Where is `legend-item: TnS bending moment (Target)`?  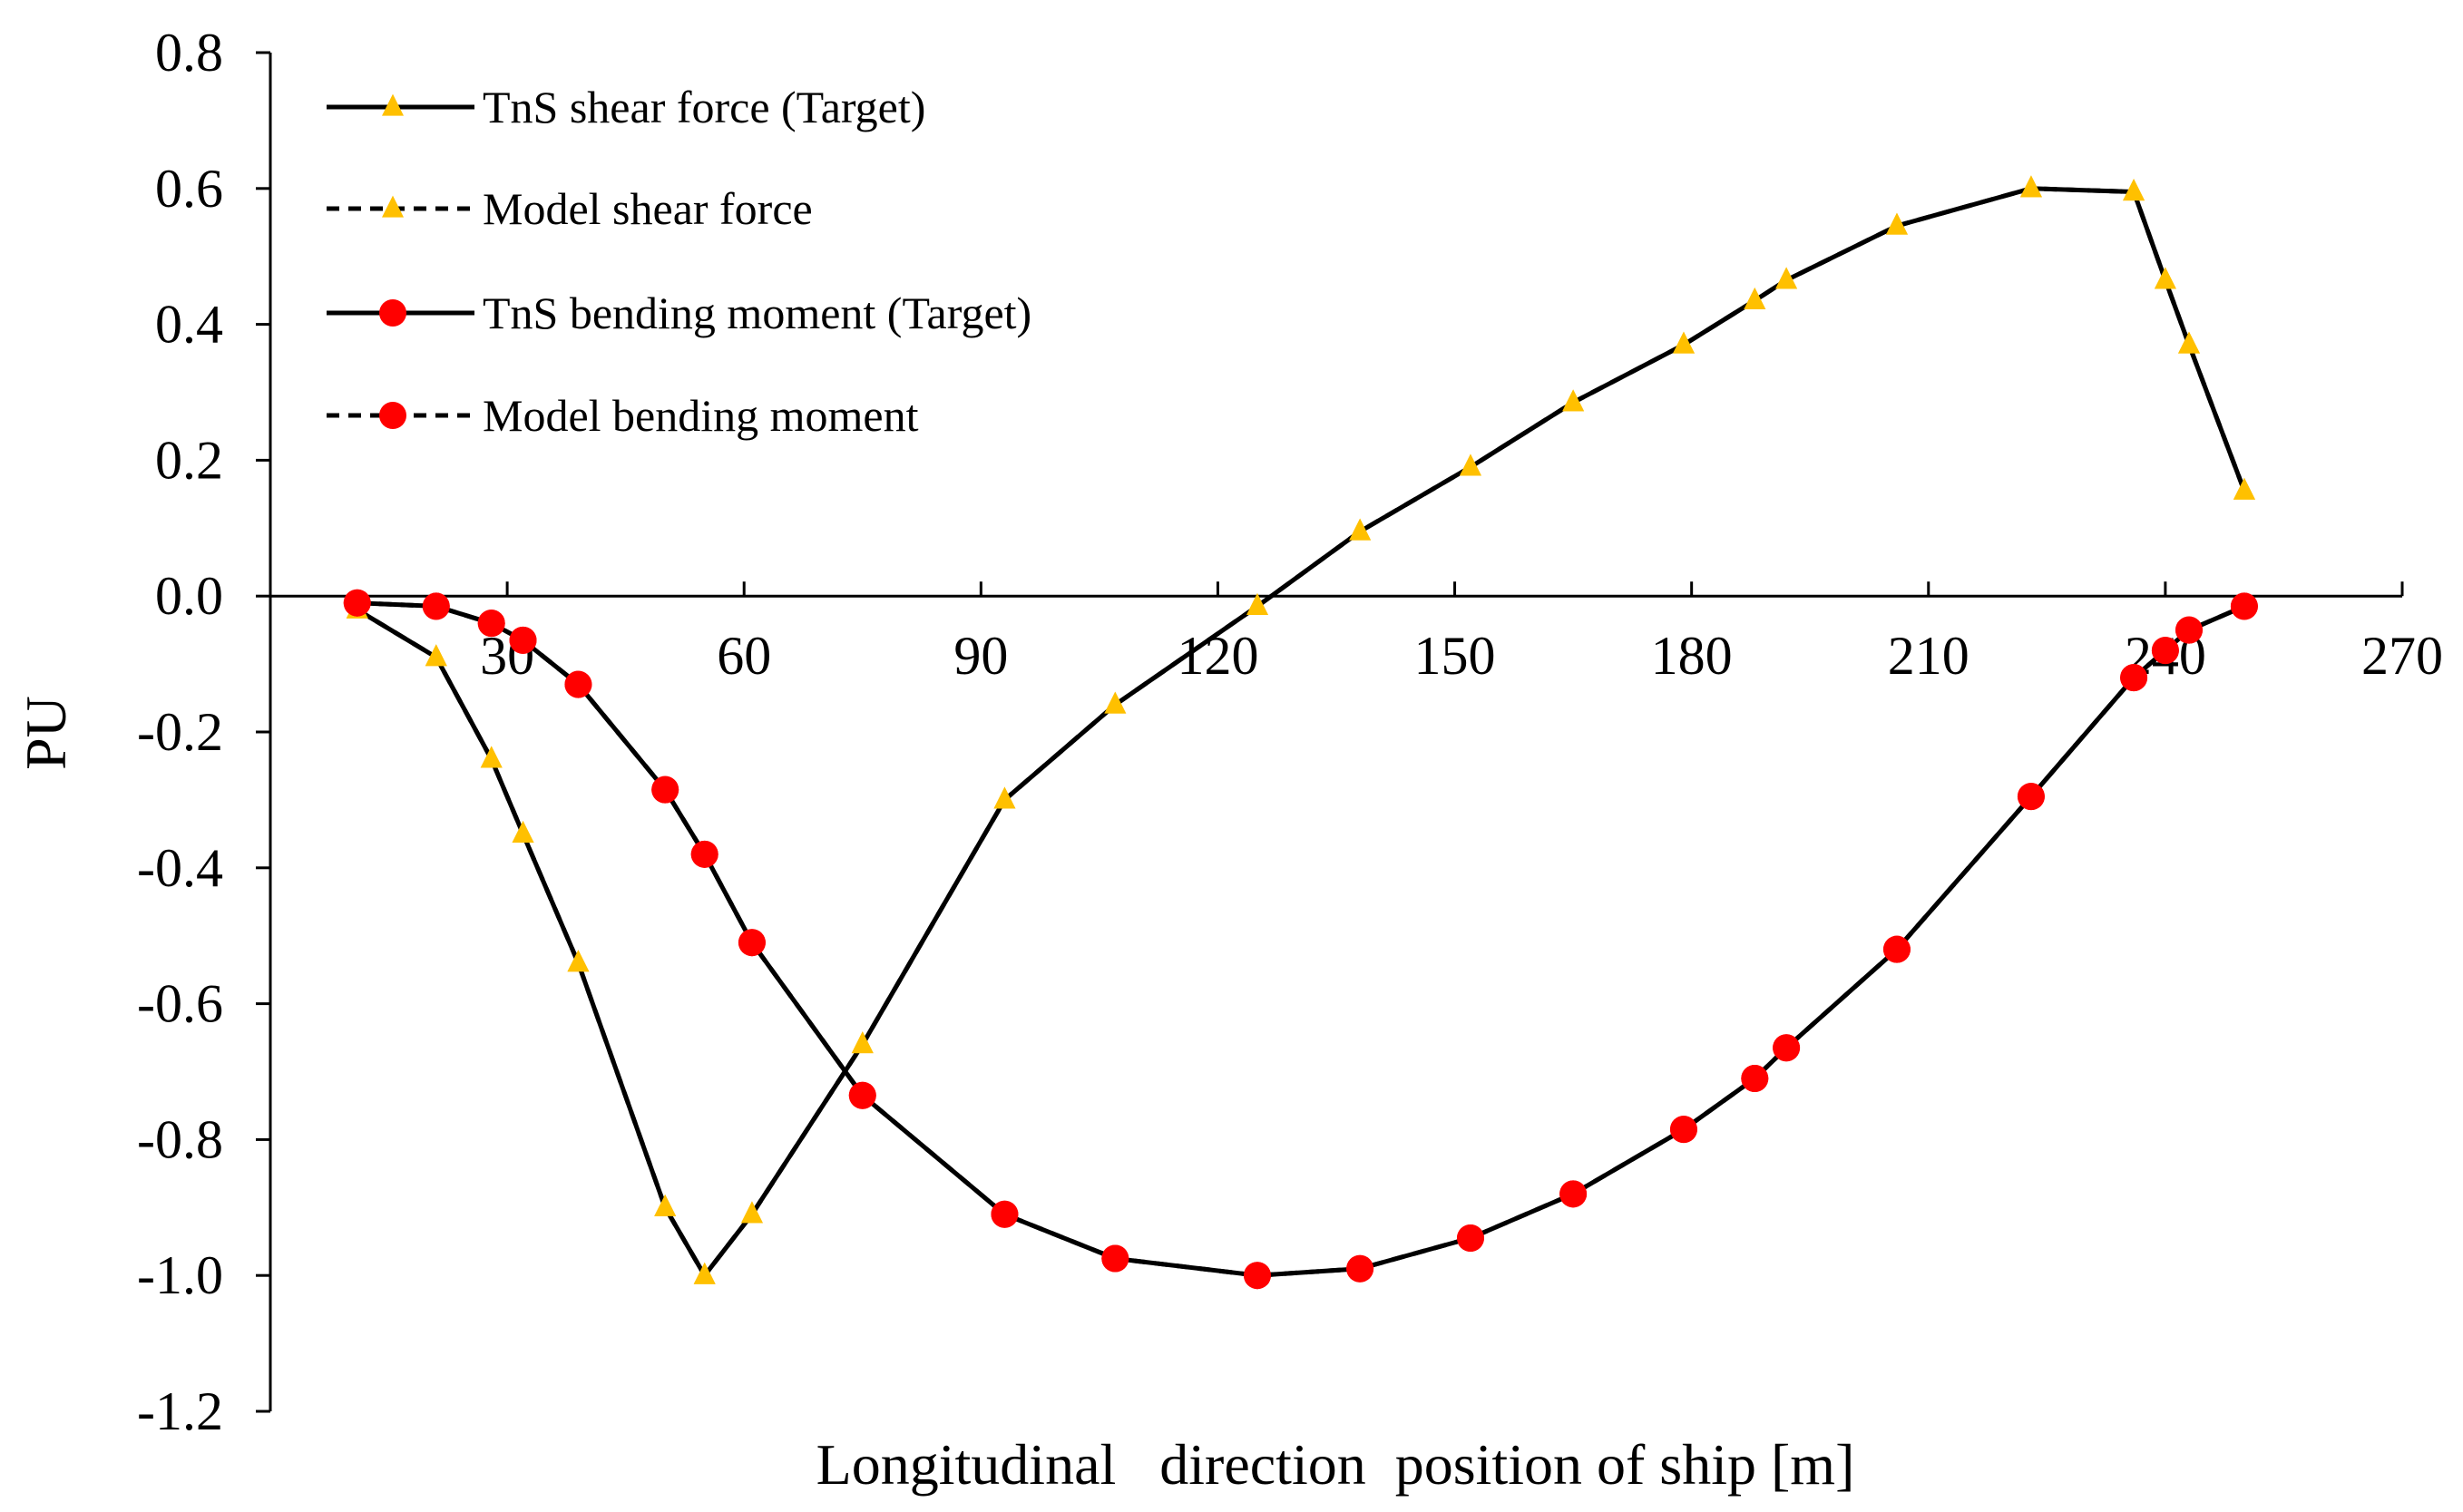
legend-item: TnS bending moment (Target) is located at coordinates (679, 313).